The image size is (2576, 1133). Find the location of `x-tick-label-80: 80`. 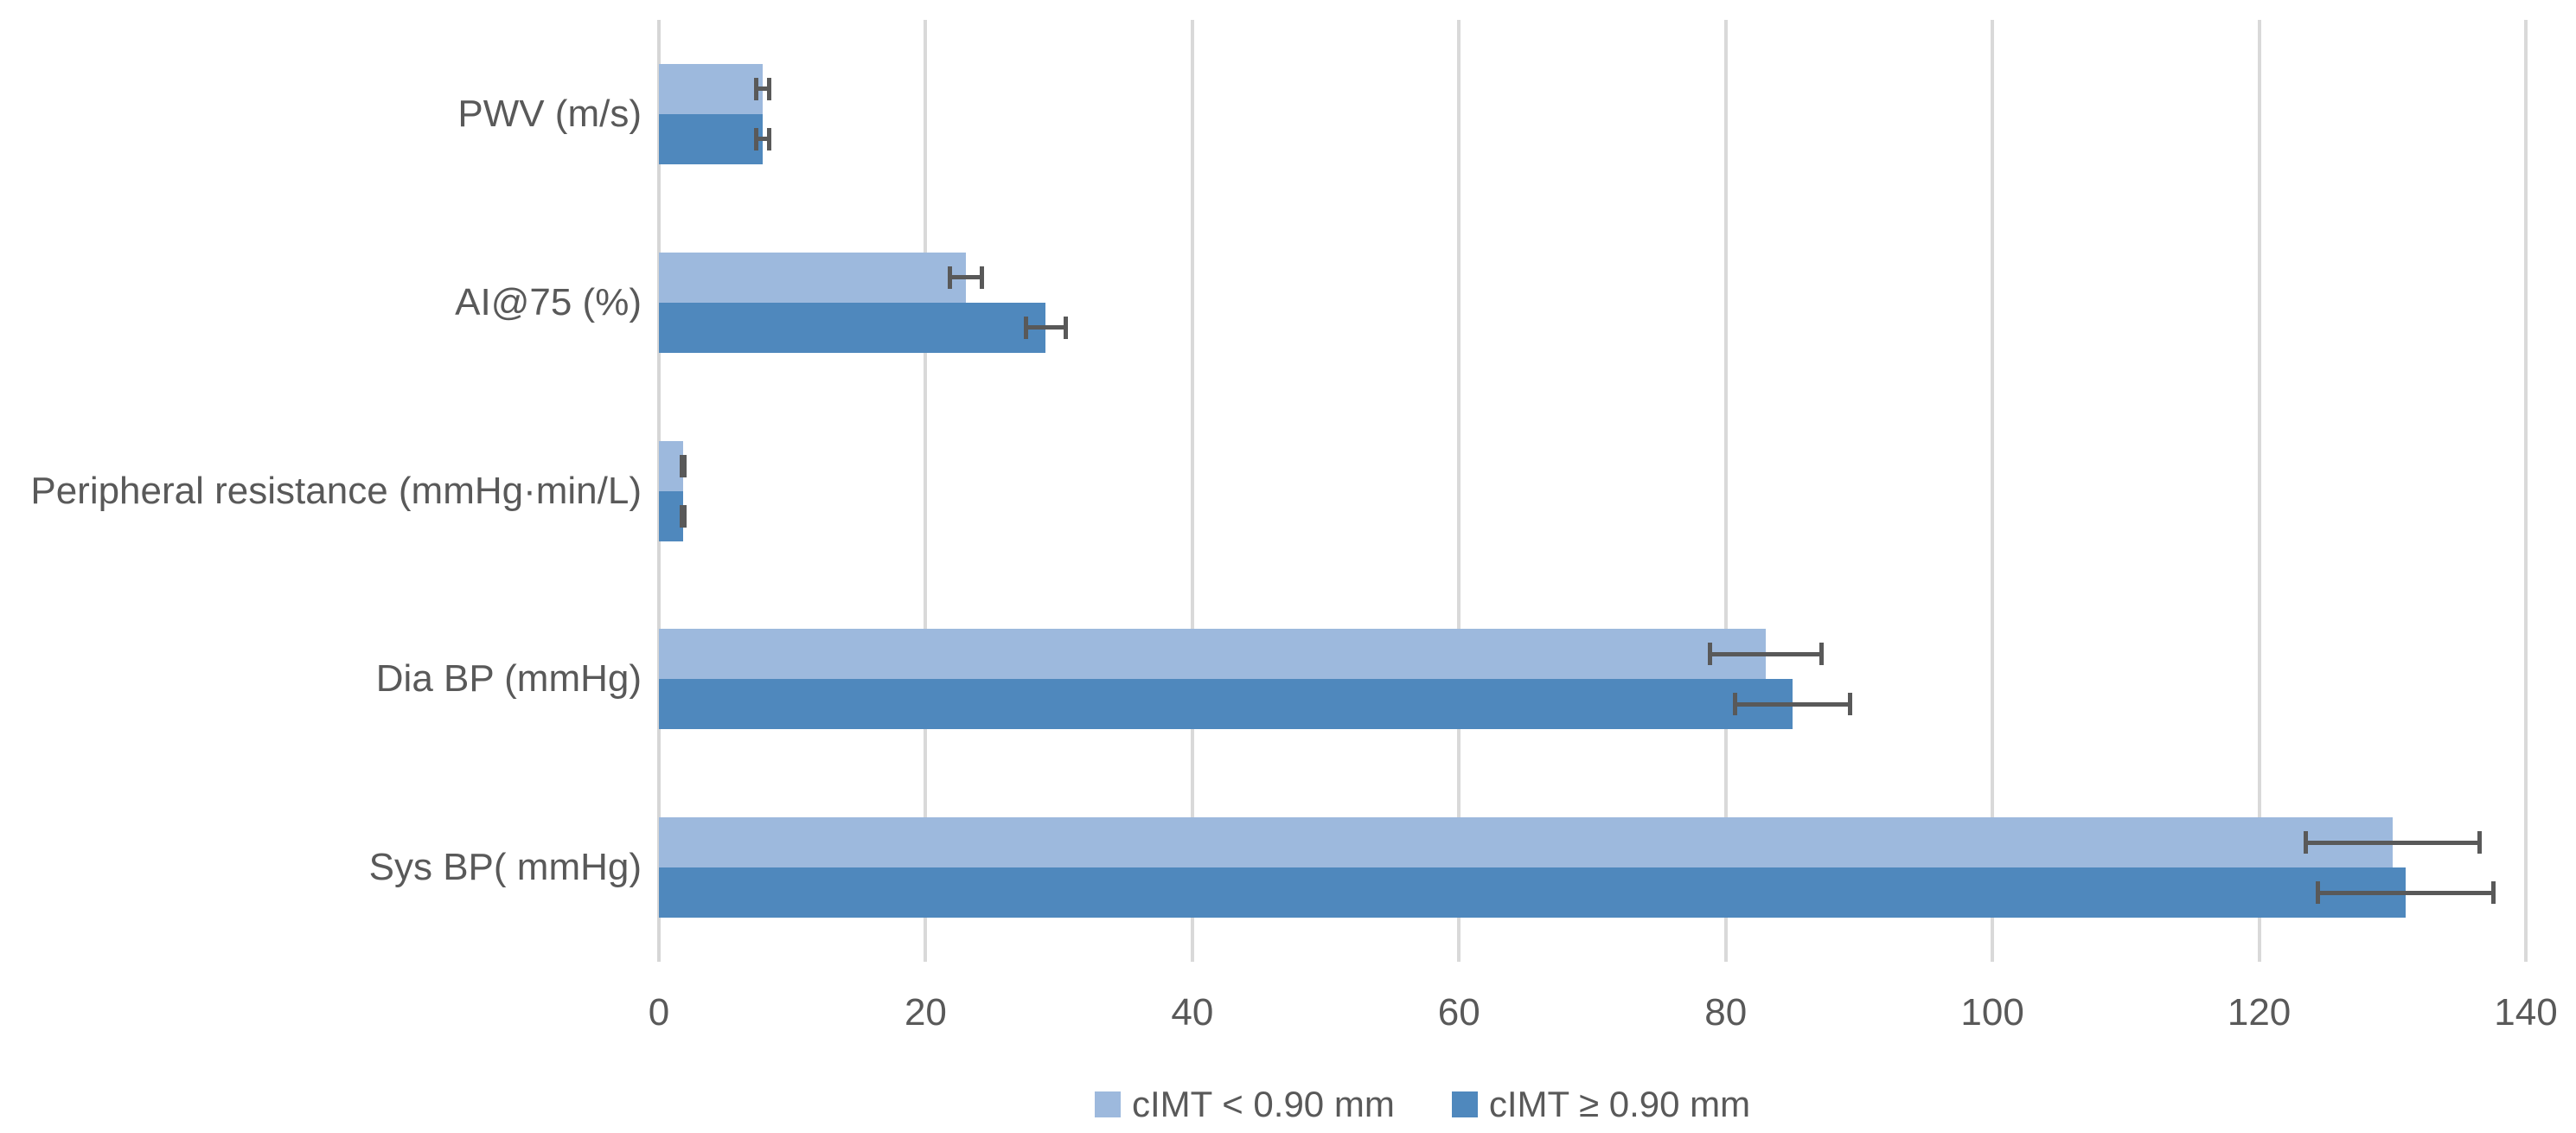

x-tick-label-80: 80 is located at coordinates (1726, 1012).